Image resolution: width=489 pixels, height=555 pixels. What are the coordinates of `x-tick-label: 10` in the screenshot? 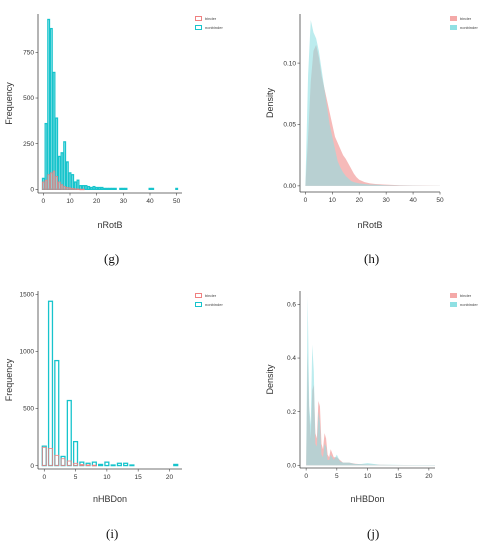 It's located at (368, 476).